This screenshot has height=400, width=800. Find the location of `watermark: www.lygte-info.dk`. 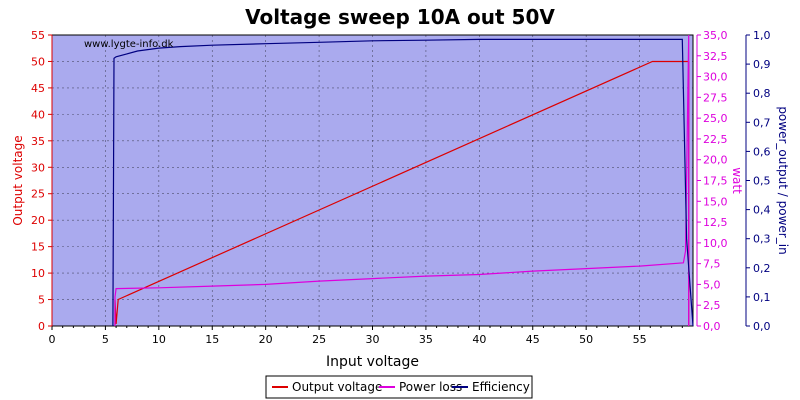

watermark: www.lygte-info.dk is located at coordinates (129, 44).